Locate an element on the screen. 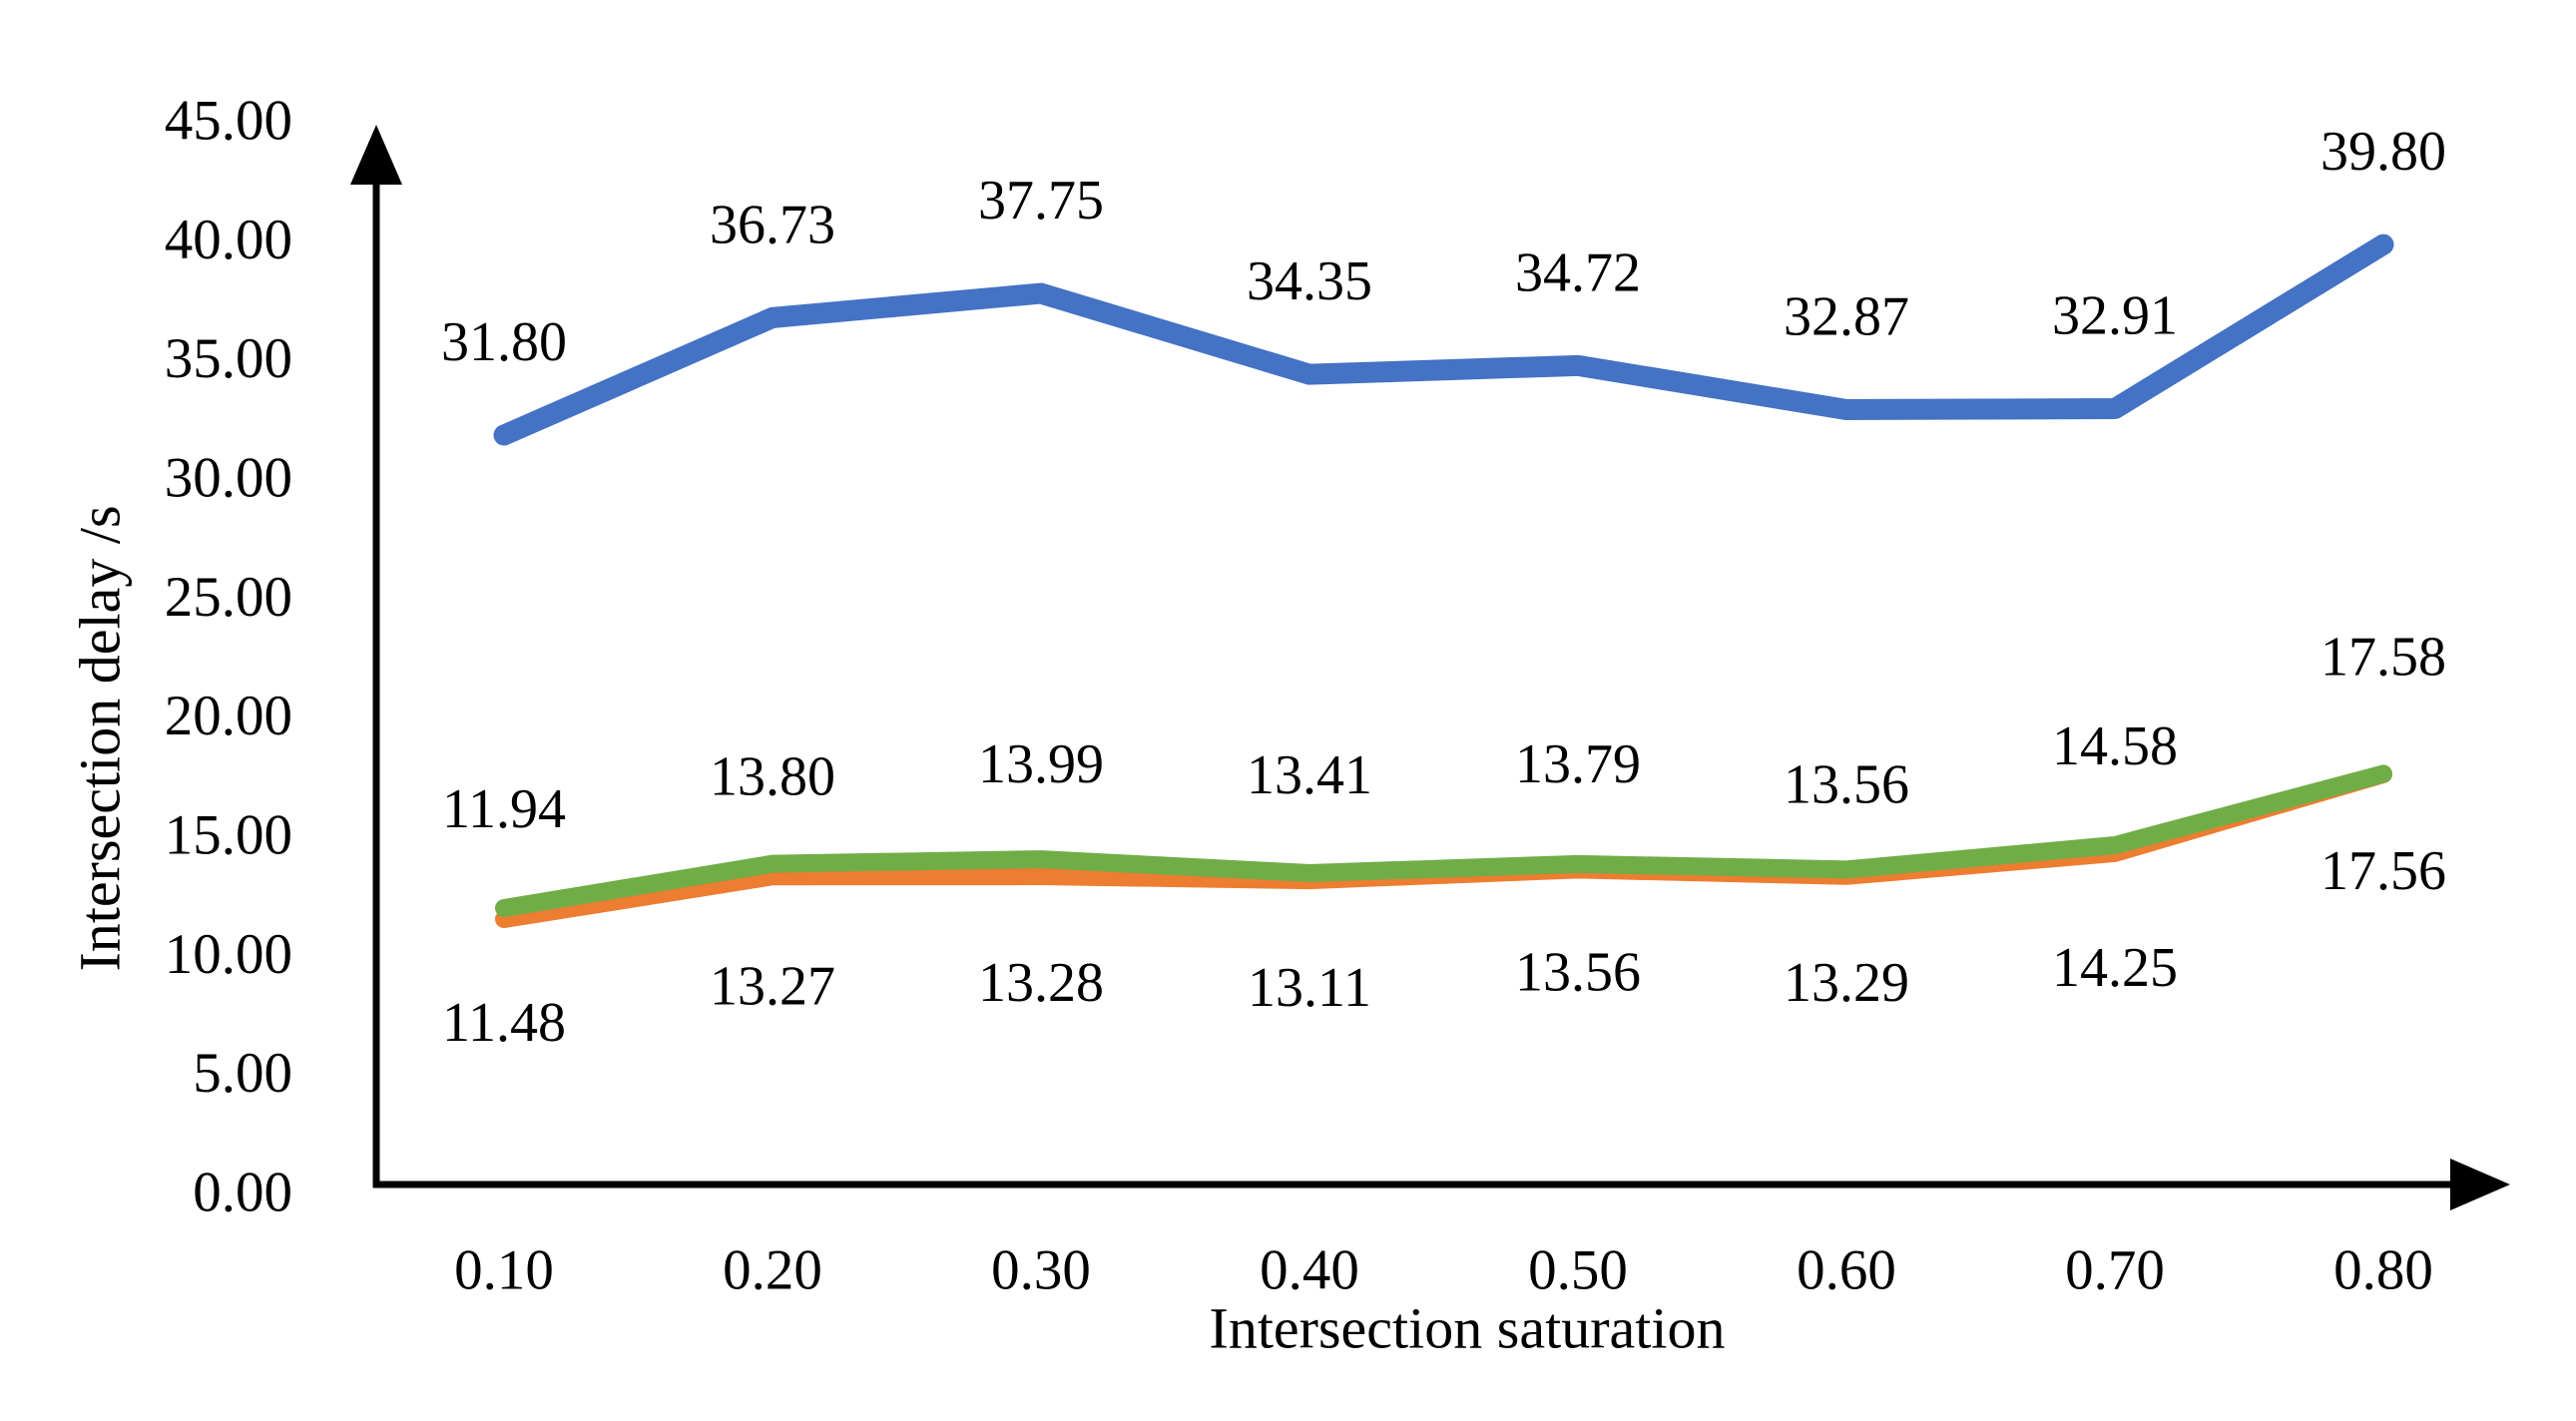  data-point-label: 32.91 is located at coordinates (2115, 316).